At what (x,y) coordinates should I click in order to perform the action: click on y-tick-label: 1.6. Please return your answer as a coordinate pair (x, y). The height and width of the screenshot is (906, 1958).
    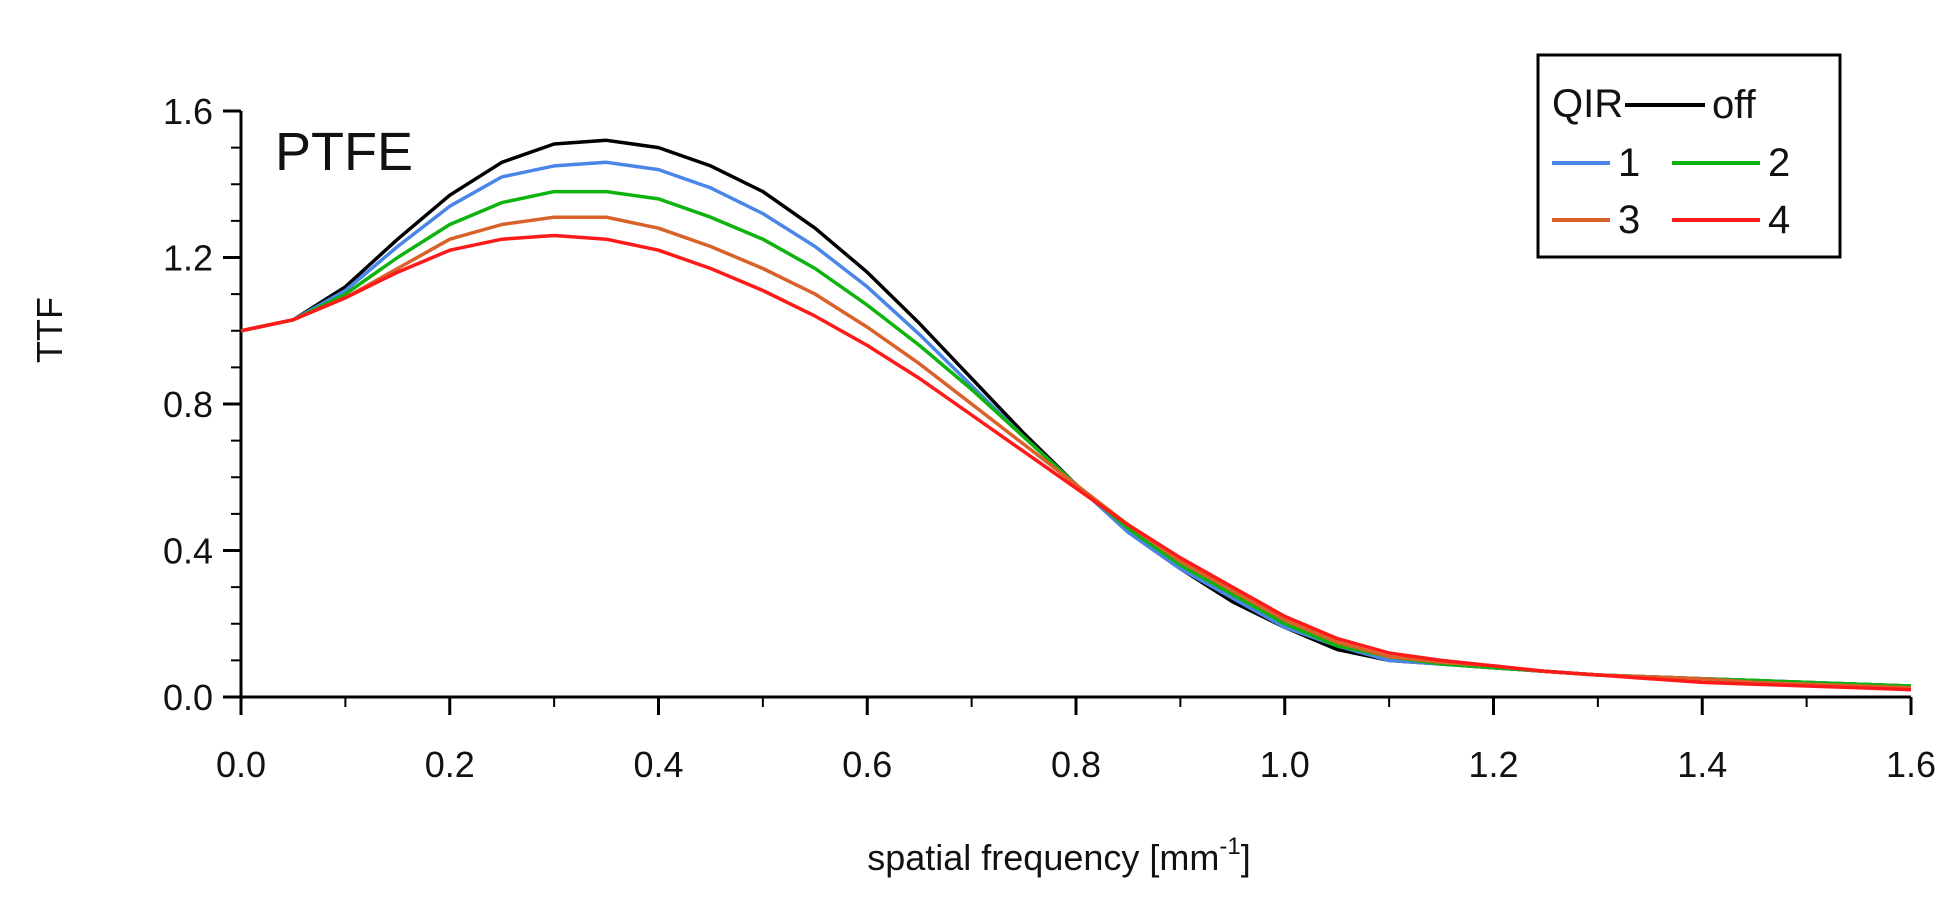
    Looking at the image, I should click on (188, 111).